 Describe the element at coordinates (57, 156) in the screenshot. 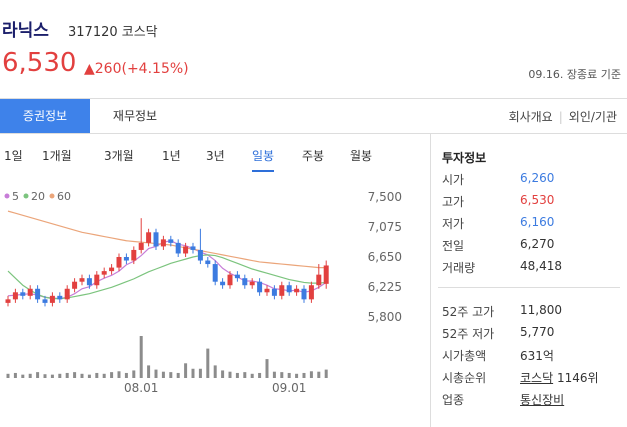

I see `period-tab: 1개월` at that location.